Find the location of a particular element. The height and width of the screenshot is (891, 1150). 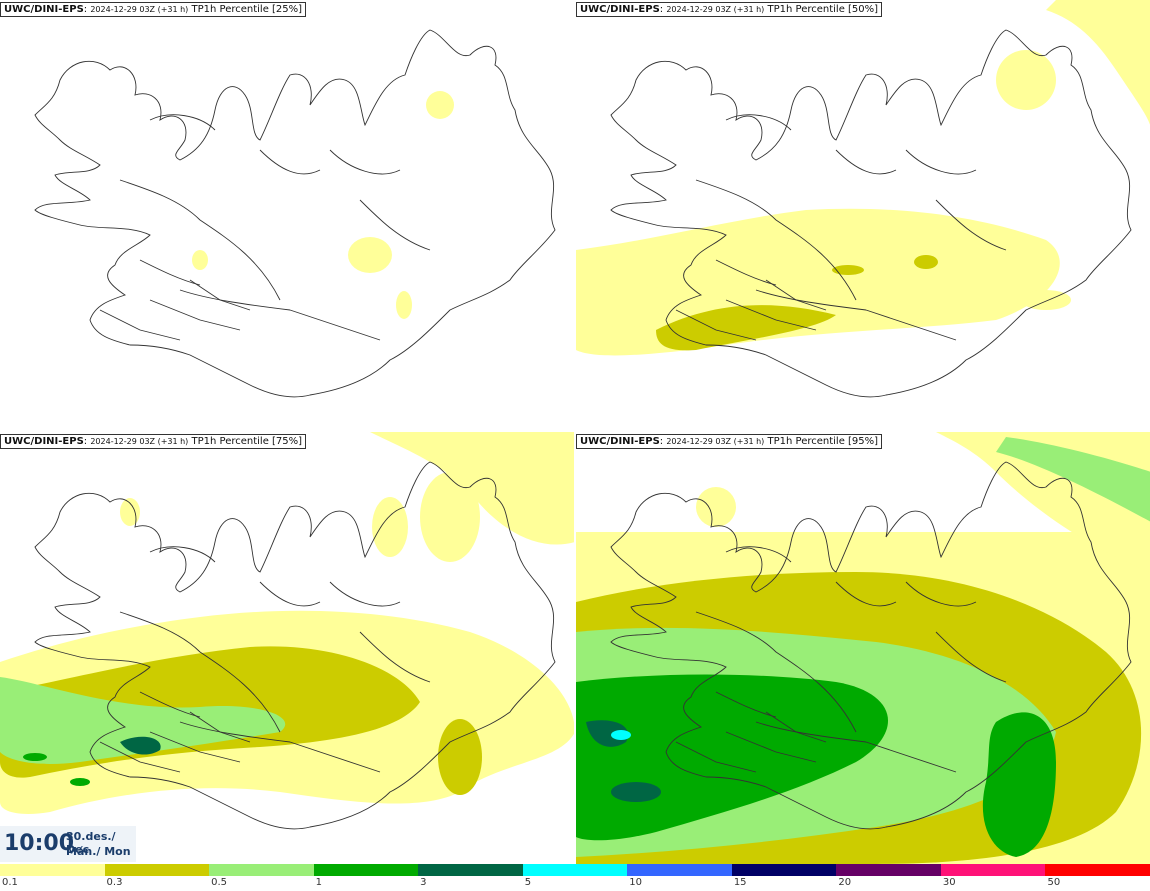

field-name: TP1h Percentile [75%] is located at coordinates (247, 441).